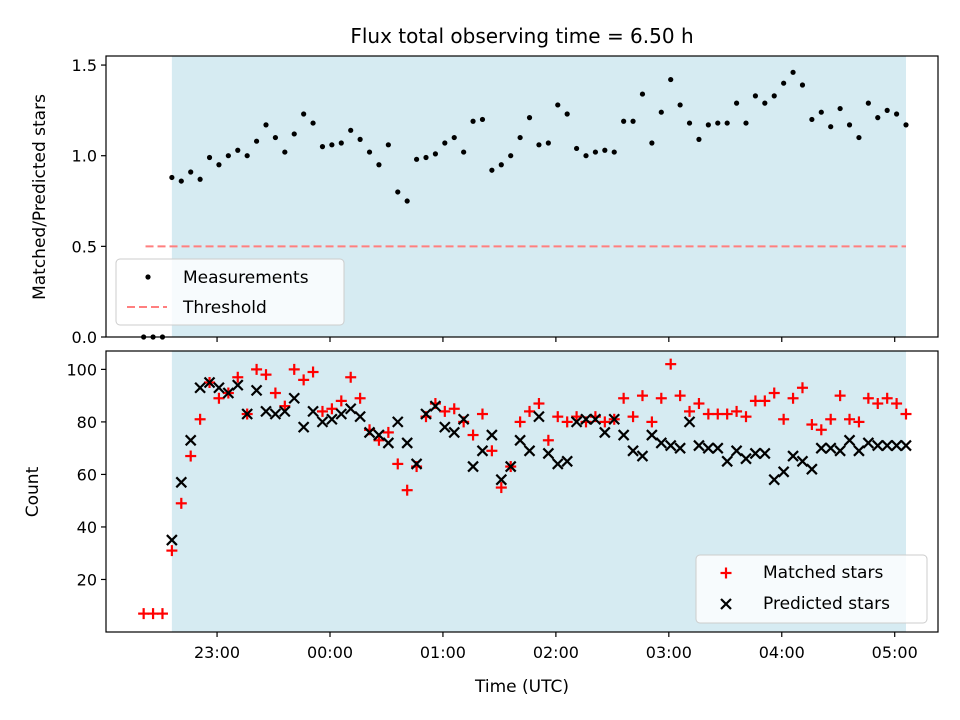  I want to click on x-tick-label: 01:00, so click(443, 652).